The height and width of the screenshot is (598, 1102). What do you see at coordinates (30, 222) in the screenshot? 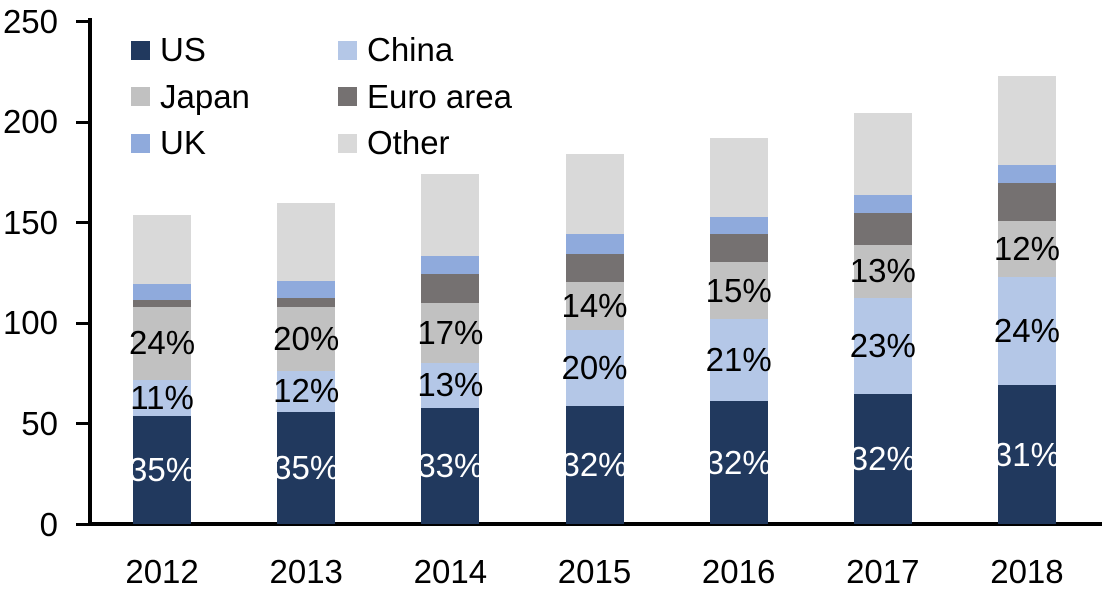
I see `y-tick-label: 150` at bounding box center [30, 222].